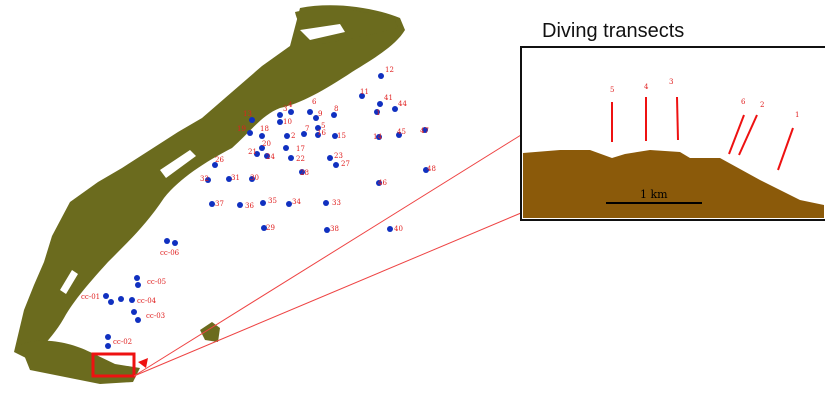  I want to click on station-label: 32, so click(204, 179).